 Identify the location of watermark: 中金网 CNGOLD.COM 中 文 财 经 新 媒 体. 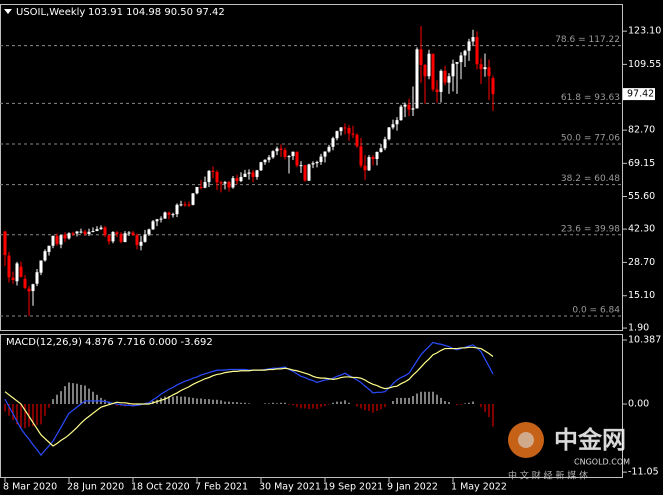
(569, 452).